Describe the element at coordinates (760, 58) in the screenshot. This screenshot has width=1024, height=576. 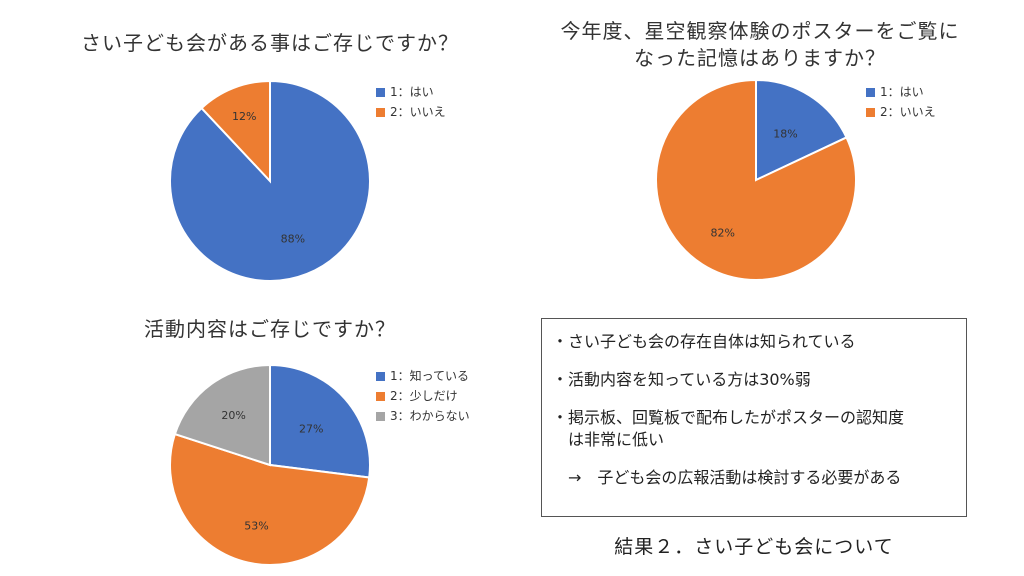
I see `chart-title-line2: なった記憶はありますか？` at that location.